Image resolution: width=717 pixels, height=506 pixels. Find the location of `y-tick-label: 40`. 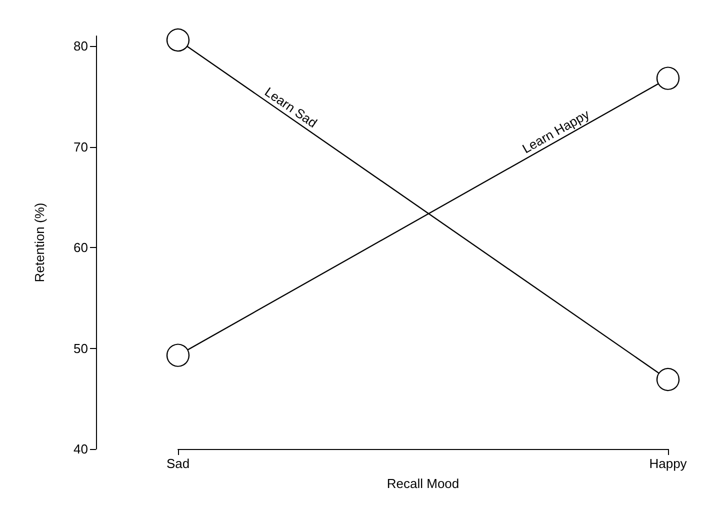

y-tick-label: 40 is located at coordinates (81, 449).